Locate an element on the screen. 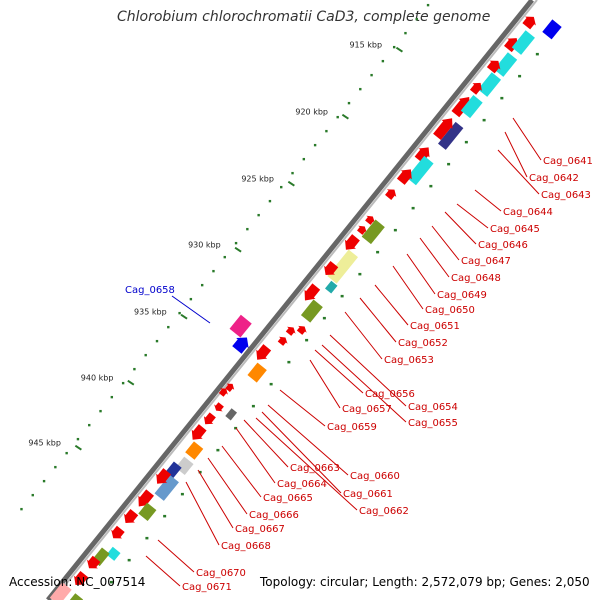 Image resolution: width=600 pixels, height=600 pixels. gene-label: Cag_0642 is located at coordinates (554, 178).